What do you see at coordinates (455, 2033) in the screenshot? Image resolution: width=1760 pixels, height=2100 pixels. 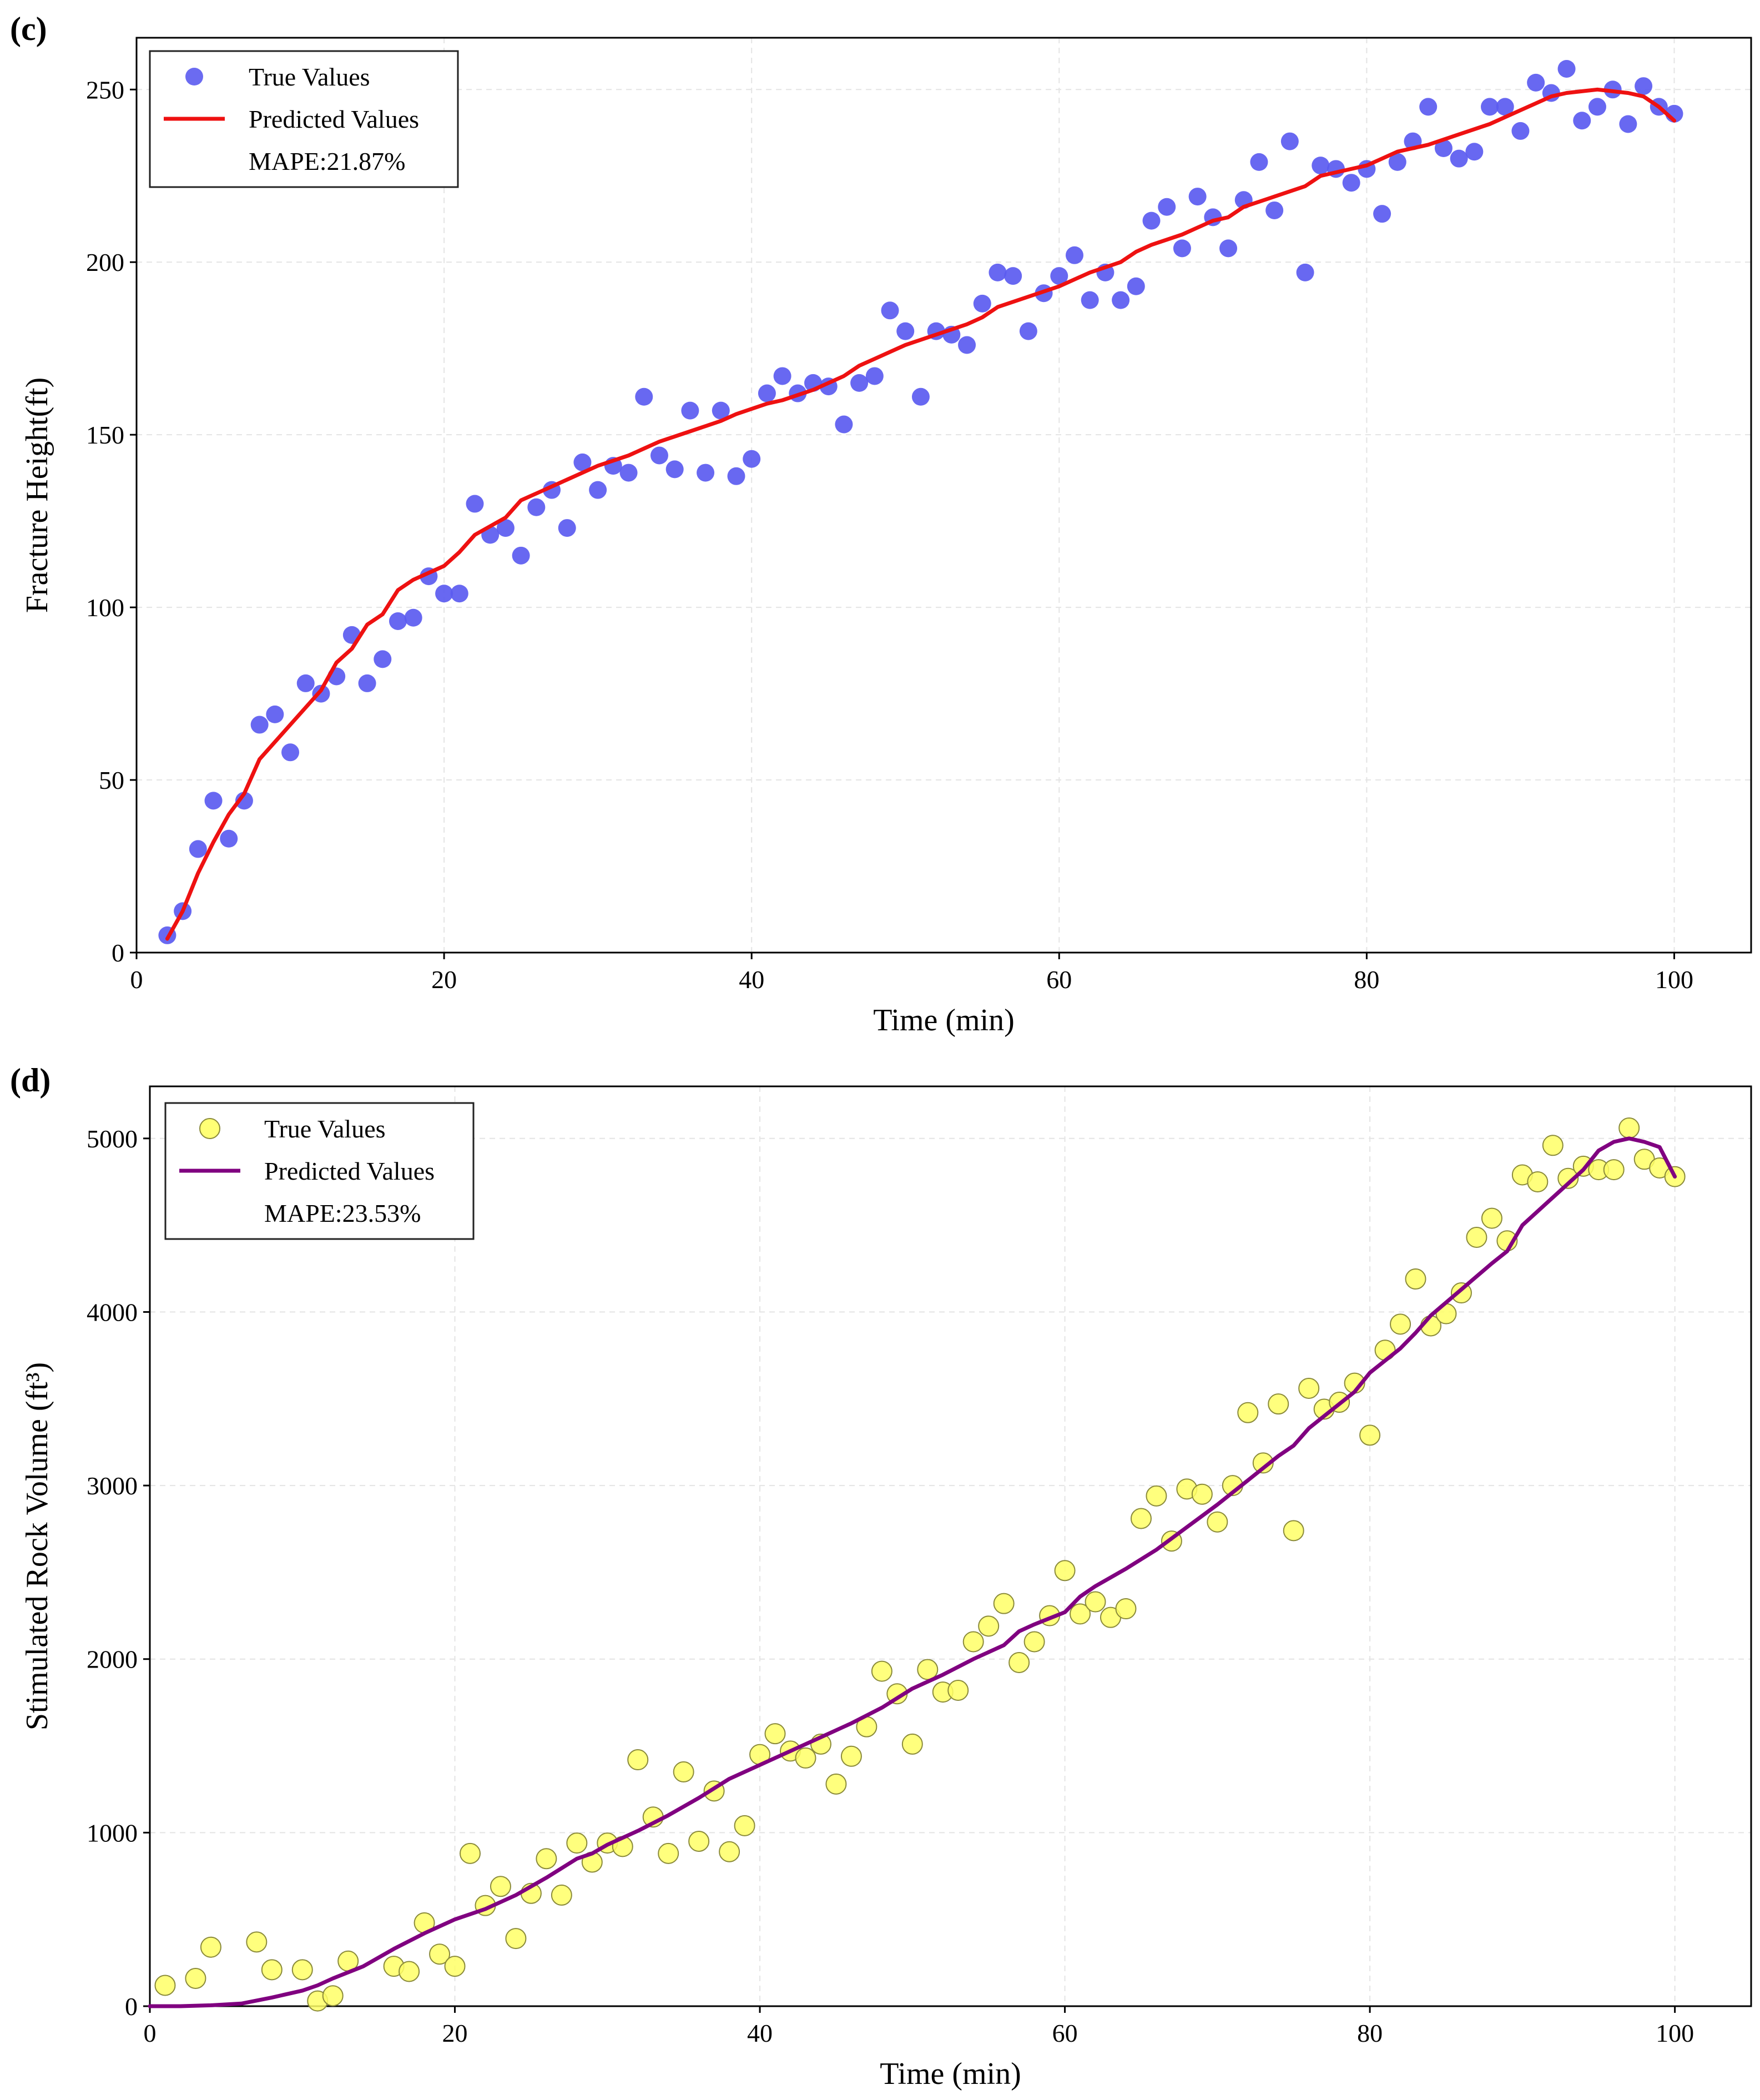 I see `x-tick-label: 20` at bounding box center [455, 2033].